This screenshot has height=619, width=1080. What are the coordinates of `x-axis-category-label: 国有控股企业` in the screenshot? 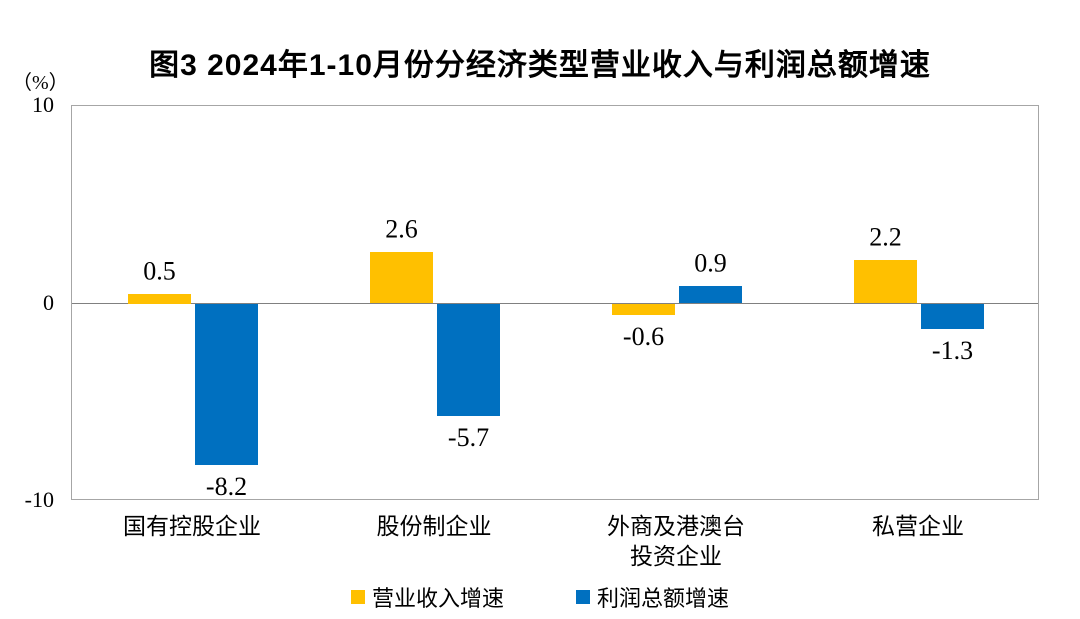 It's located at (192, 526).